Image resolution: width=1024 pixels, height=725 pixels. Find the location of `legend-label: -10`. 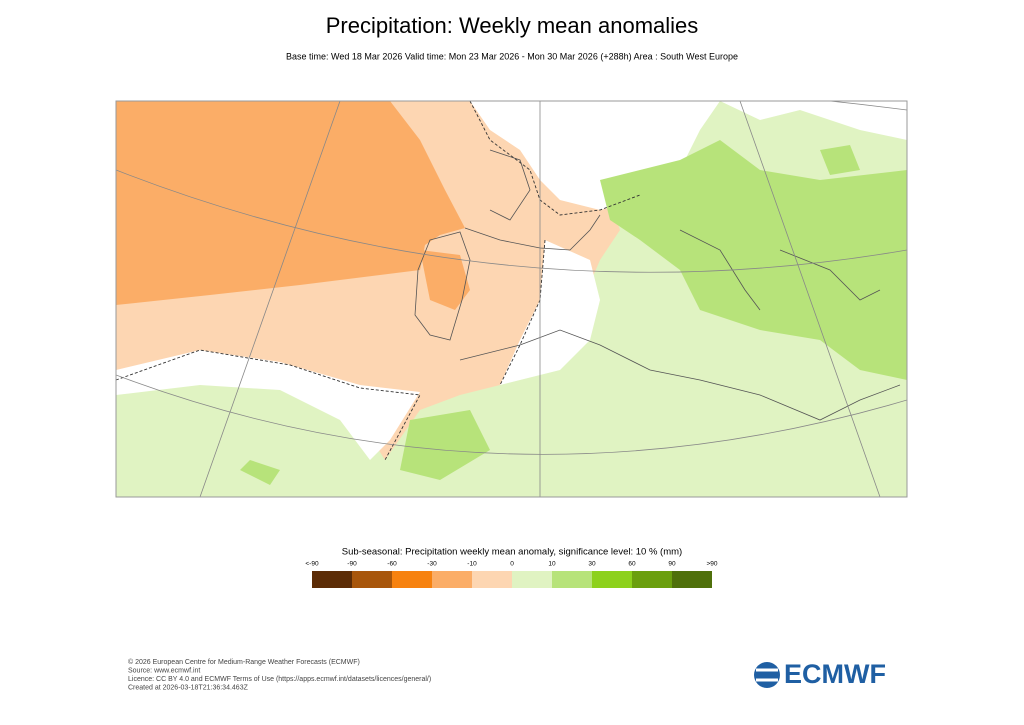

legend-label: -10 is located at coordinates (472, 564).